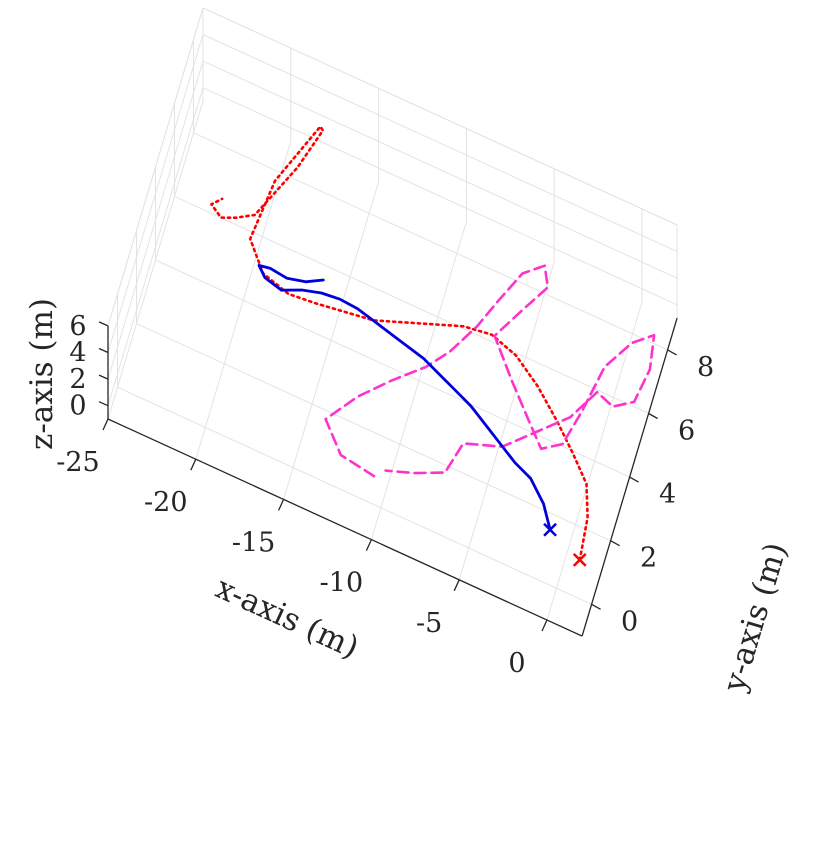  What do you see at coordinates (429, 623) in the screenshot?
I see `x-tick-label: -5` at bounding box center [429, 623].